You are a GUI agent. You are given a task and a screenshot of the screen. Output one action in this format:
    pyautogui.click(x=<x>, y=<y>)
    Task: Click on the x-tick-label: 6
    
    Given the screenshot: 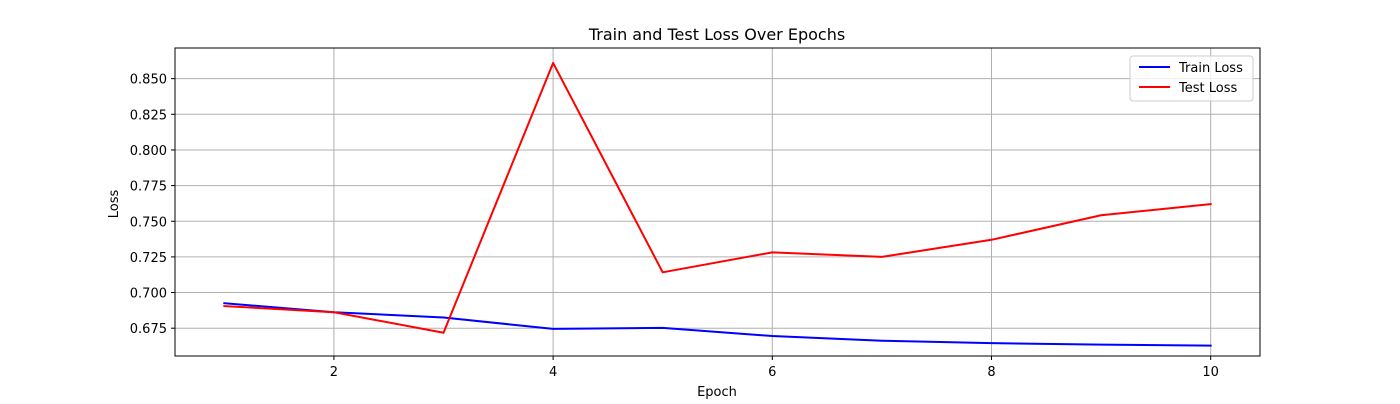 What is the action you would take?
    pyautogui.click(x=772, y=372)
    